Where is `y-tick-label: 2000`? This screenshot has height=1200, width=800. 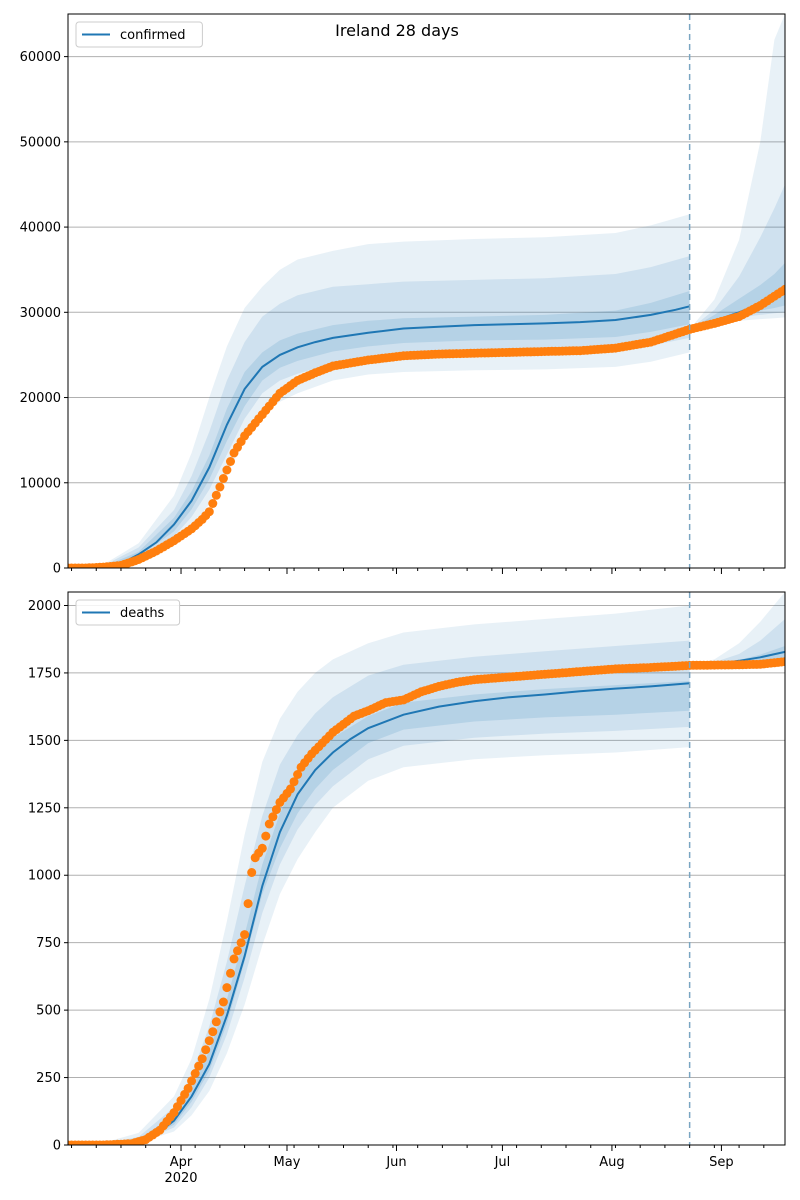 y-tick-label: 2000 is located at coordinates (44, 606).